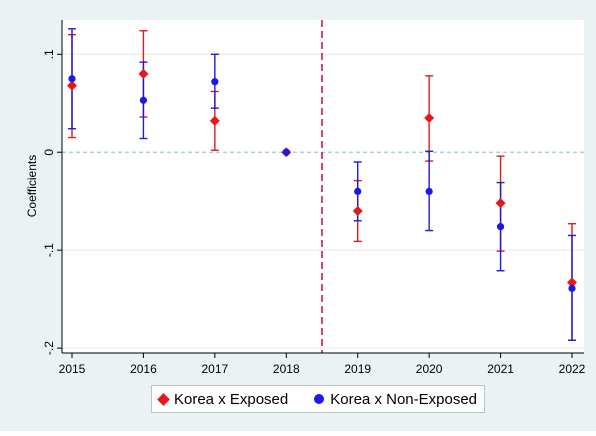 Image resolution: width=596 pixels, height=436 pixels. What do you see at coordinates (572, 369) in the screenshot?
I see `x-tick-label: 2022` at bounding box center [572, 369].